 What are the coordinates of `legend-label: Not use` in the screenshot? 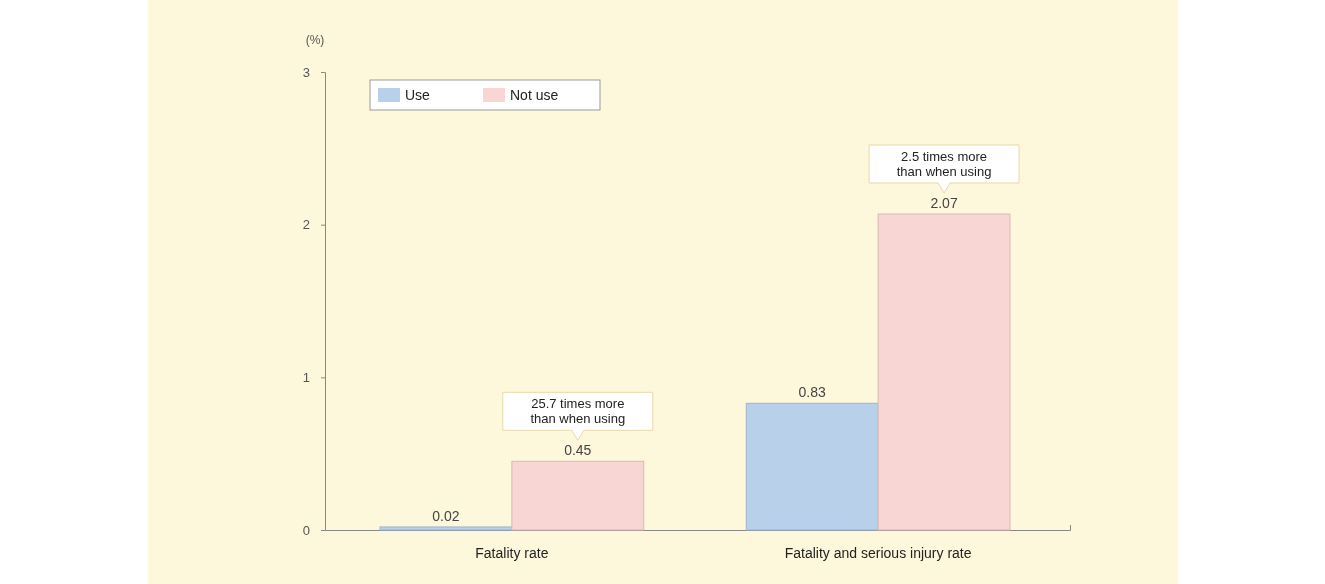 It's located at (534, 95).